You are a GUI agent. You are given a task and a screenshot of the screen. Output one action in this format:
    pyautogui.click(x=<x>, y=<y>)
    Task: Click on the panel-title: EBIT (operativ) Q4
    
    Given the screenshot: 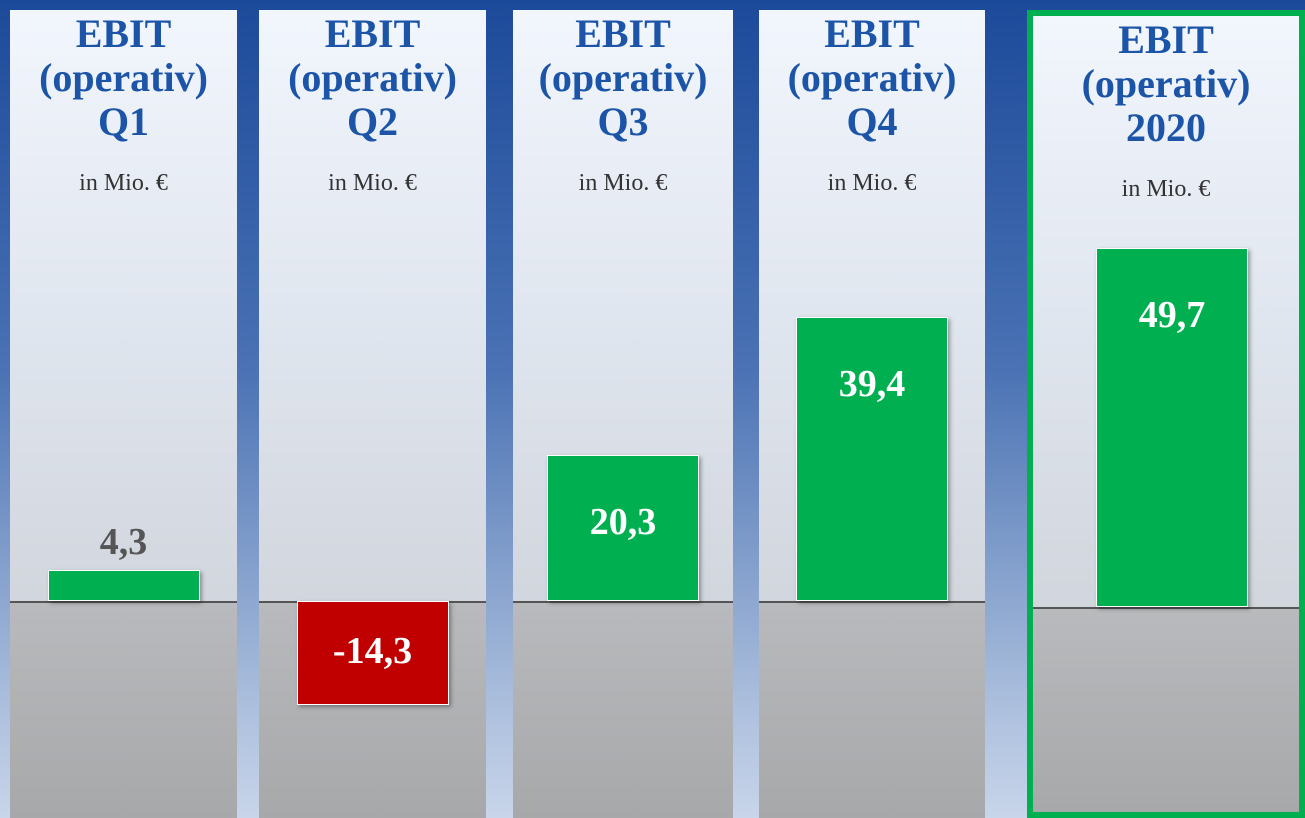 What is the action you would take?
    pyautogui.click(x=872, y=77)
    